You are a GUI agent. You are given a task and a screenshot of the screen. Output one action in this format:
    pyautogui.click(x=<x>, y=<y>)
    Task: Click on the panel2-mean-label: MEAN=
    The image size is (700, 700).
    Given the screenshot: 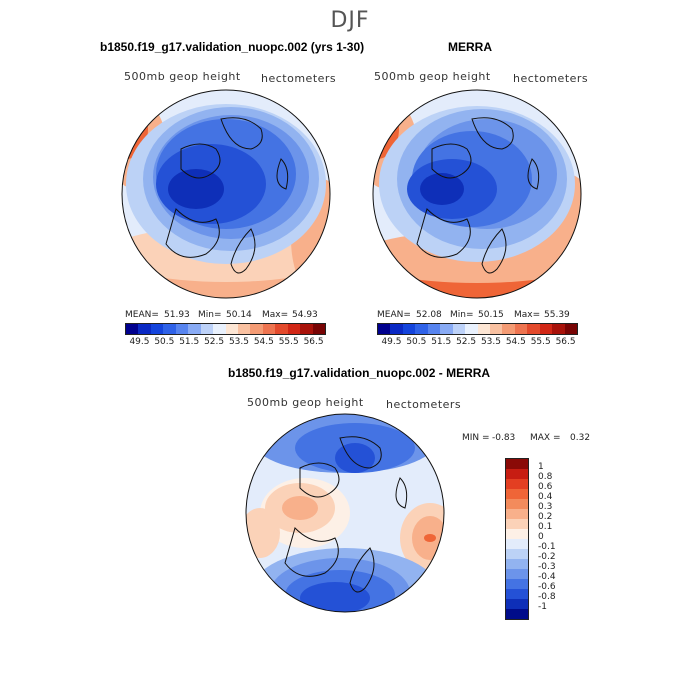 What is the action you would take?
    pyautogui.click(x=394, y=315)
    